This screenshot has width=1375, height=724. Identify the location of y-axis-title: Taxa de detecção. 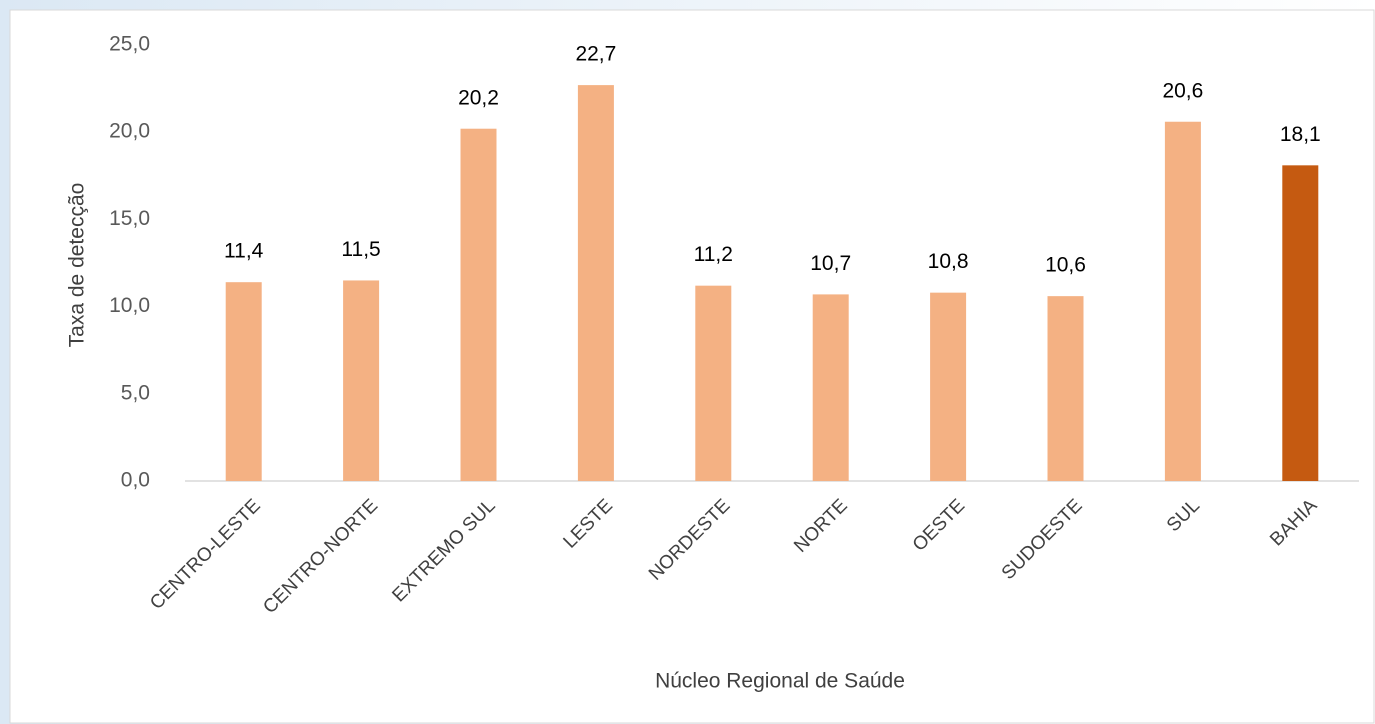
(77, 265).